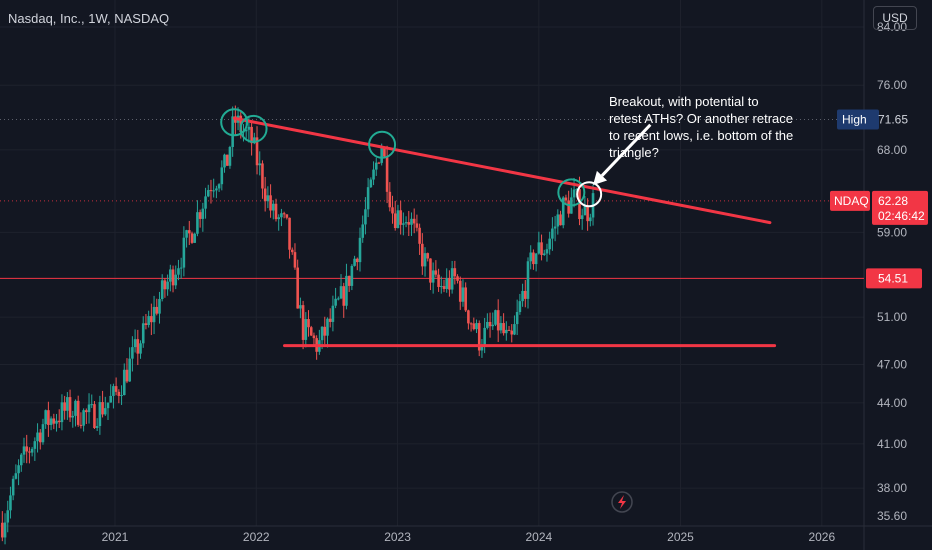 The image size is (932, 550). Describe the element at coordinates (892, 317) in the screenshot. I see `price-tick-label: 51.00` at that location.